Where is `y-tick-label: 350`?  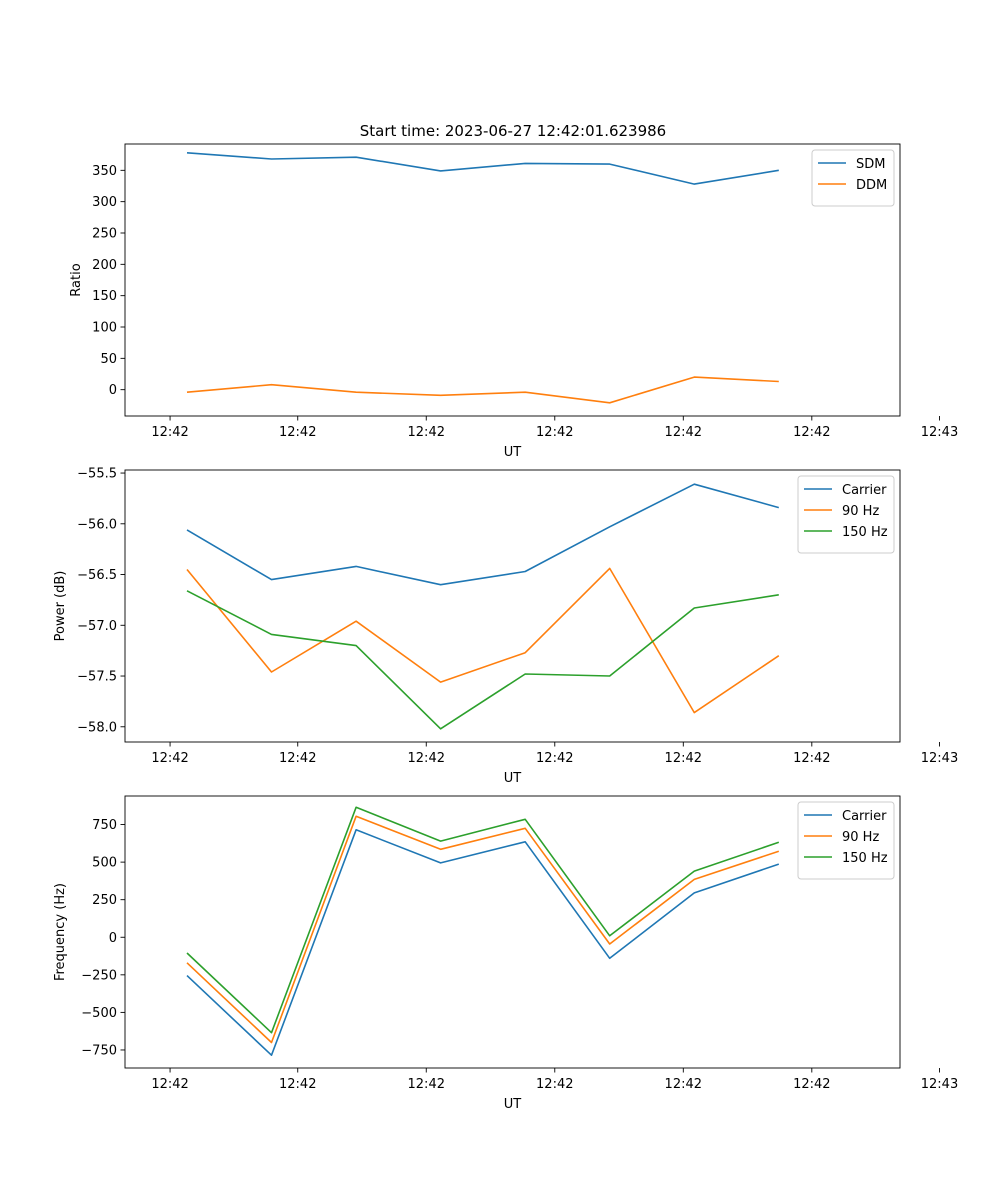 y-tick-label: 350 is located at coordinates (104, 171).